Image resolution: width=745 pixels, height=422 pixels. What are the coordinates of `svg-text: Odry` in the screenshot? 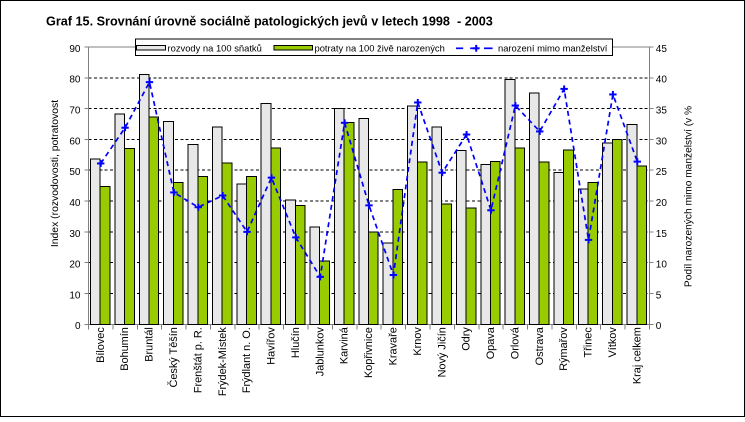 It's located at (467, 339).